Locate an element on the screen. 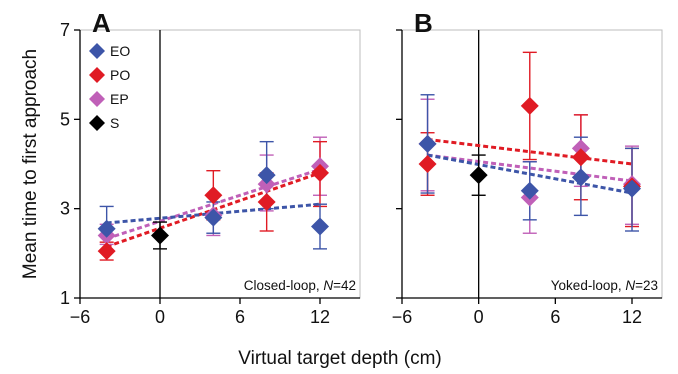 The width and height of the screenshot is (678, 374). x-axis-label: Virtual target depth (cm) is located at coordinates (339, 358).